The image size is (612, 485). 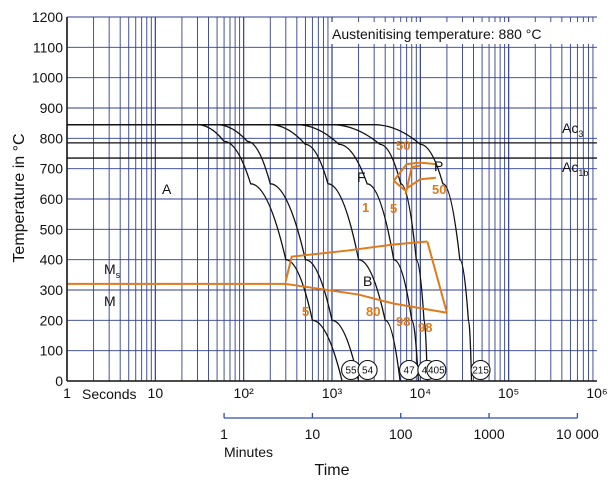 I want to click on percent-label-98-b: 98, so click(x=425, y=327).